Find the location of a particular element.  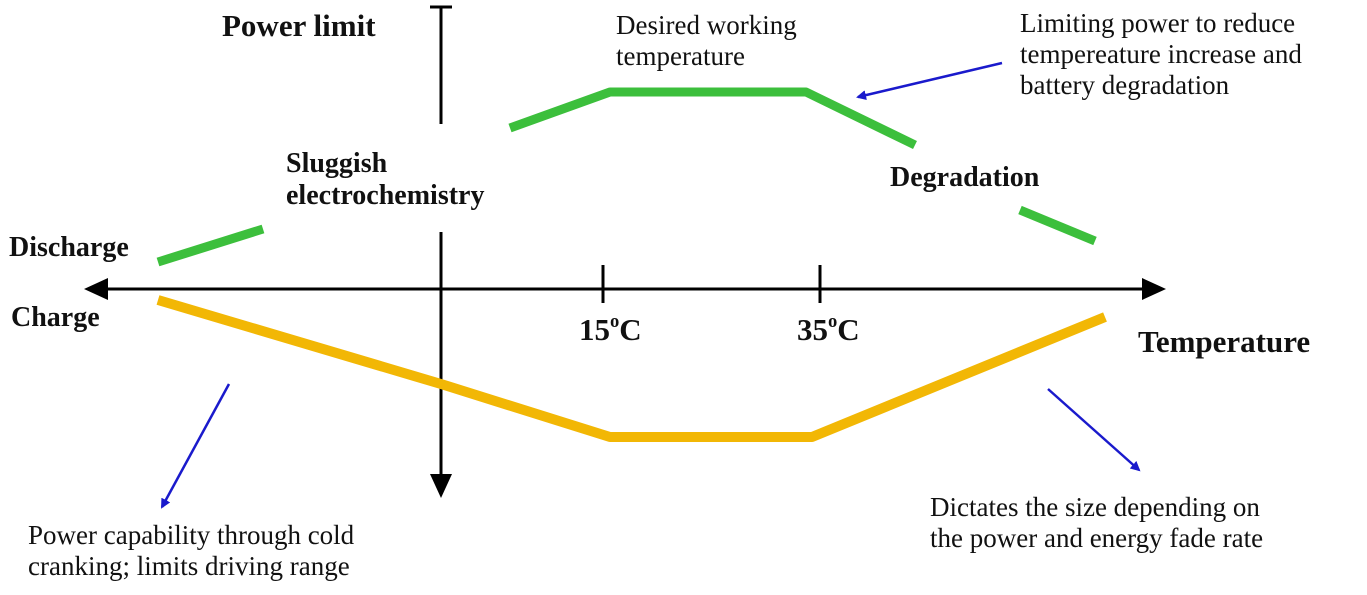

discharge-curve-working-segment is located at coordinates (712, 118).